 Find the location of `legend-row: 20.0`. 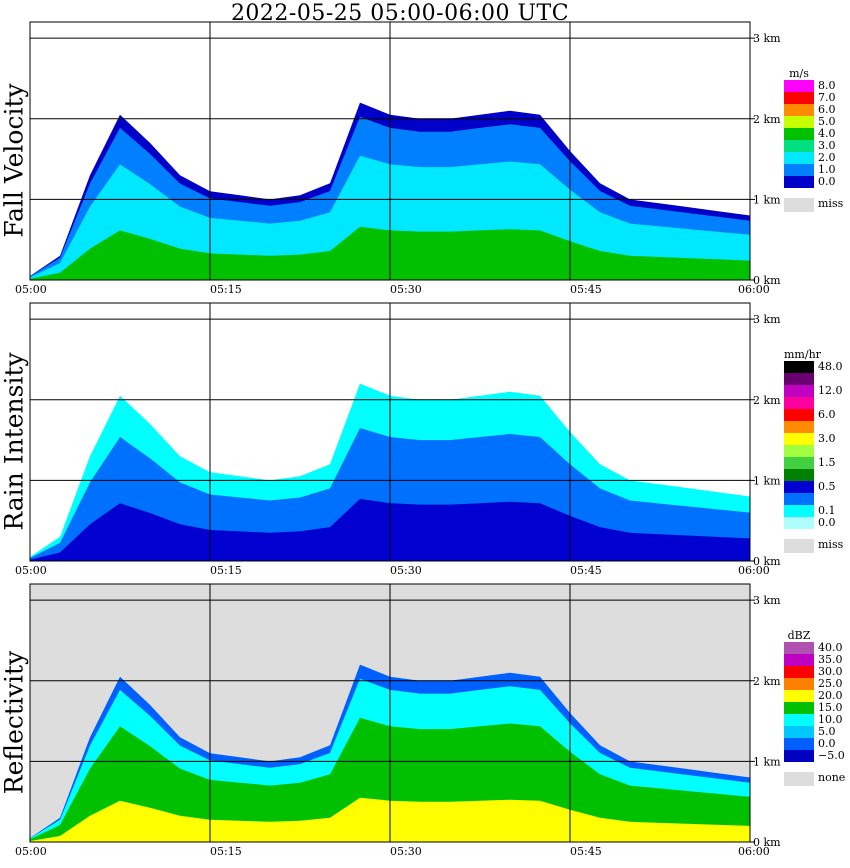

legend-row: 20.0 is located at coordinates (814, 696).